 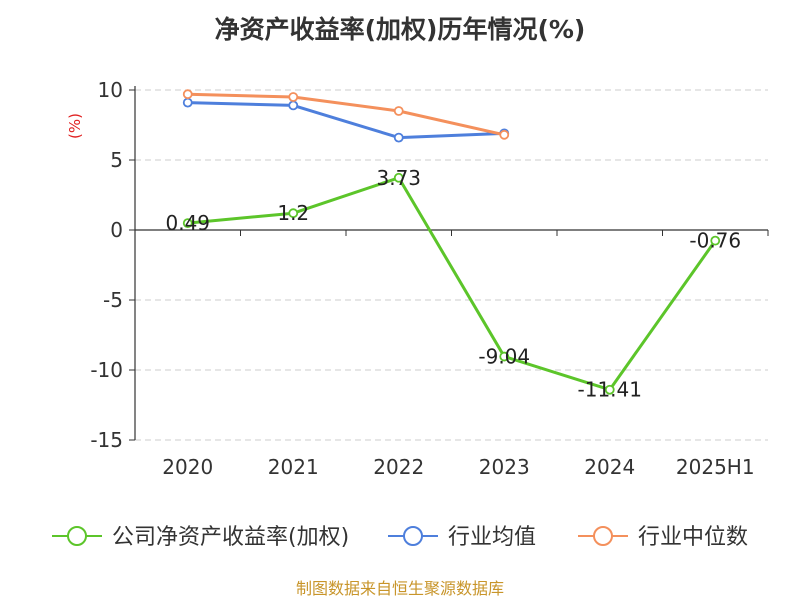 I want to click on data-label: -0.76, so click(x=715, y=241).